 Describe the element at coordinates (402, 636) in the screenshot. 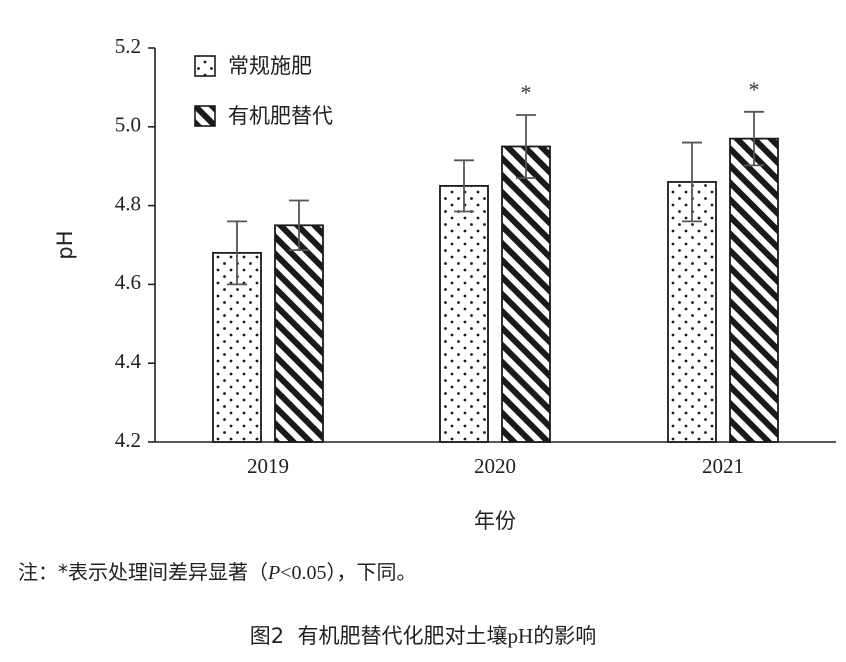

I see `caption-text-before: 有机肥替代化肥对土壤` at that location.